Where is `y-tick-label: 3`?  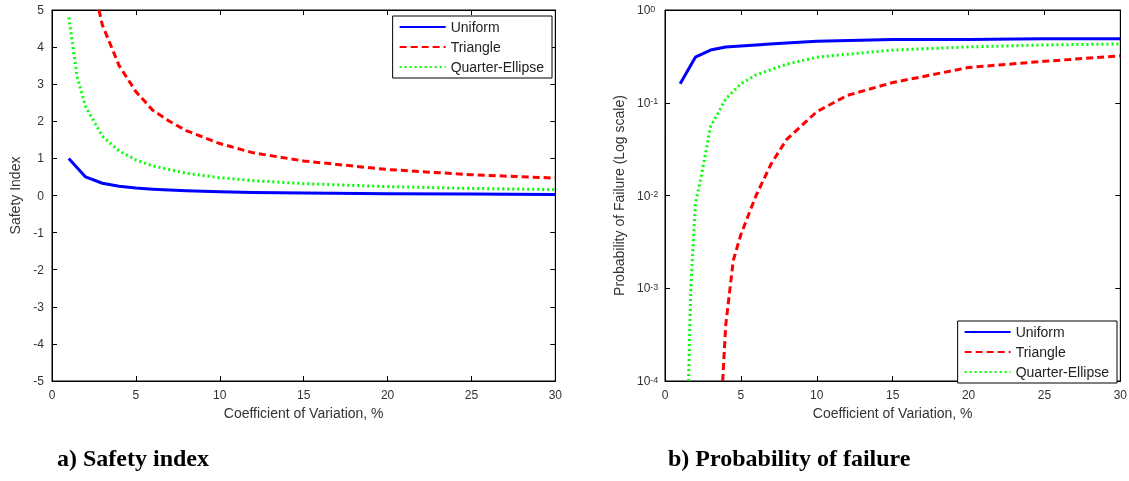 y-tick-label: 3 is located at coordinates (41, 84).